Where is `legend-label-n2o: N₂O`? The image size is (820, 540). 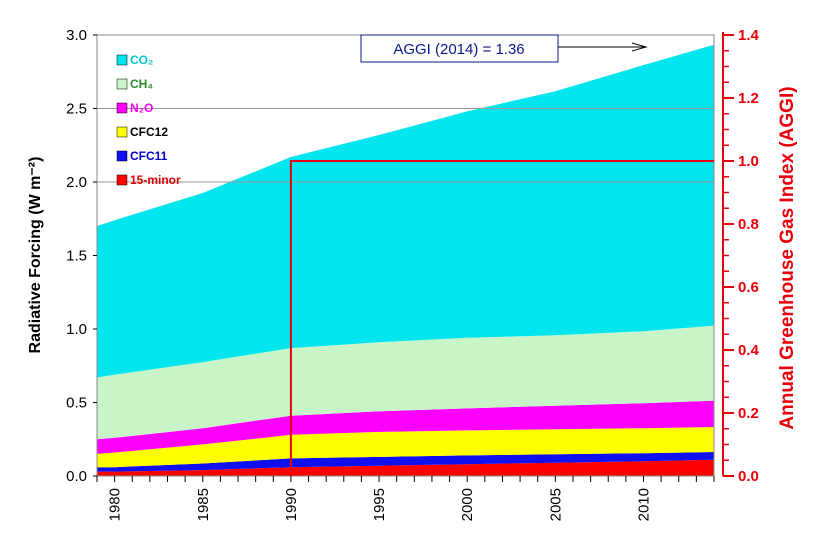
legend-label-n2o: N₂O is located at coordinates (141, 108).